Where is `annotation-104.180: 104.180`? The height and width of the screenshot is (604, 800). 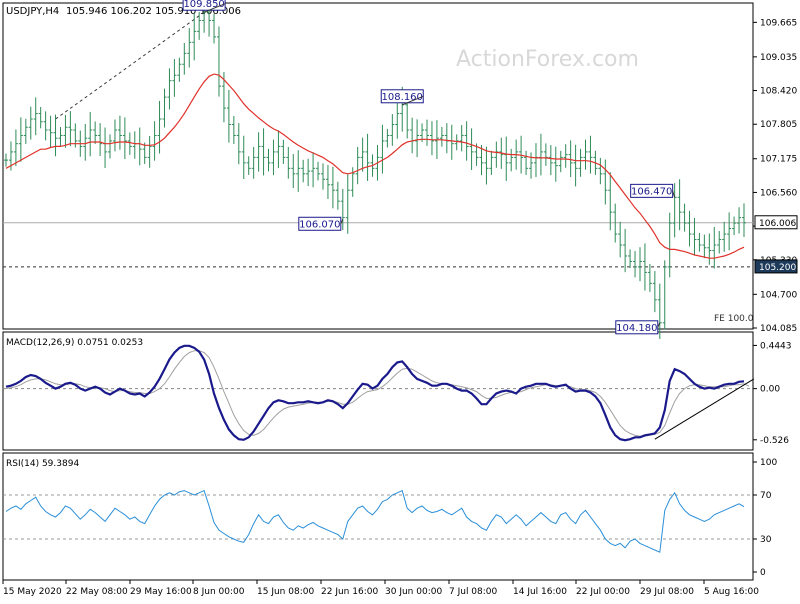
annotation-104.180: 104.180 is located at coordinates (638, 327).